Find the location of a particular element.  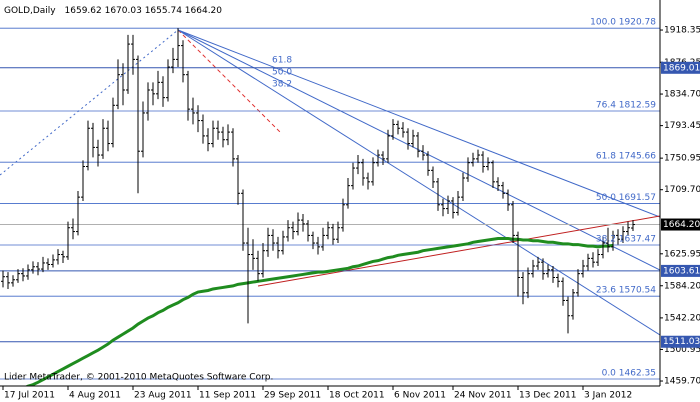

x-tick-label: 29 Sep 2011 is located at coordinates (292, 396).